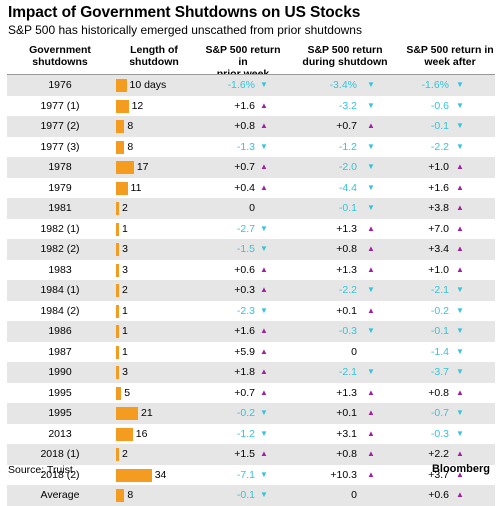 This screenshot has height=506, width=500. What do you see at coordinates (347, 146) in the screenshot?
I see `during-shutdown-return: -1.2` at bounding box center [347, 146].